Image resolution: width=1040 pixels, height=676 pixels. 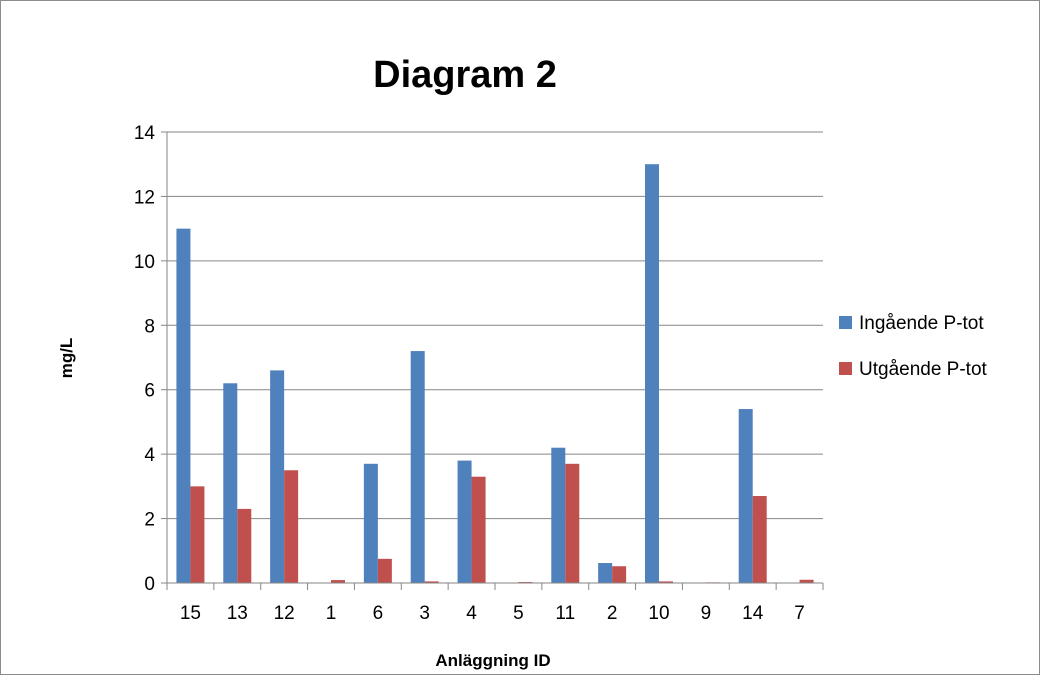 I want to click on x-tick-label: 14, so click(x=753, y=613).